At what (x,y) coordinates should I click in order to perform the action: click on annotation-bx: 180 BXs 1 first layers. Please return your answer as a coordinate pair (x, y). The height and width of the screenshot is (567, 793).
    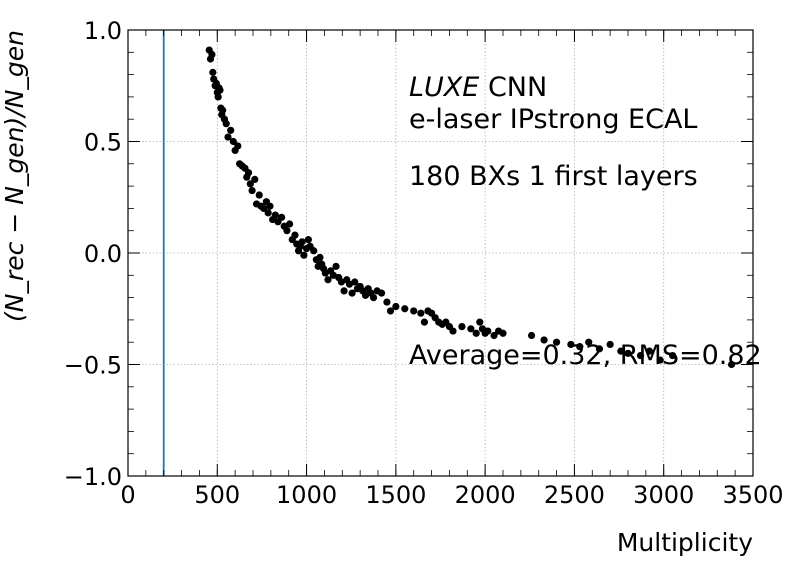
    Looking at the image, I should click on (553, 176).